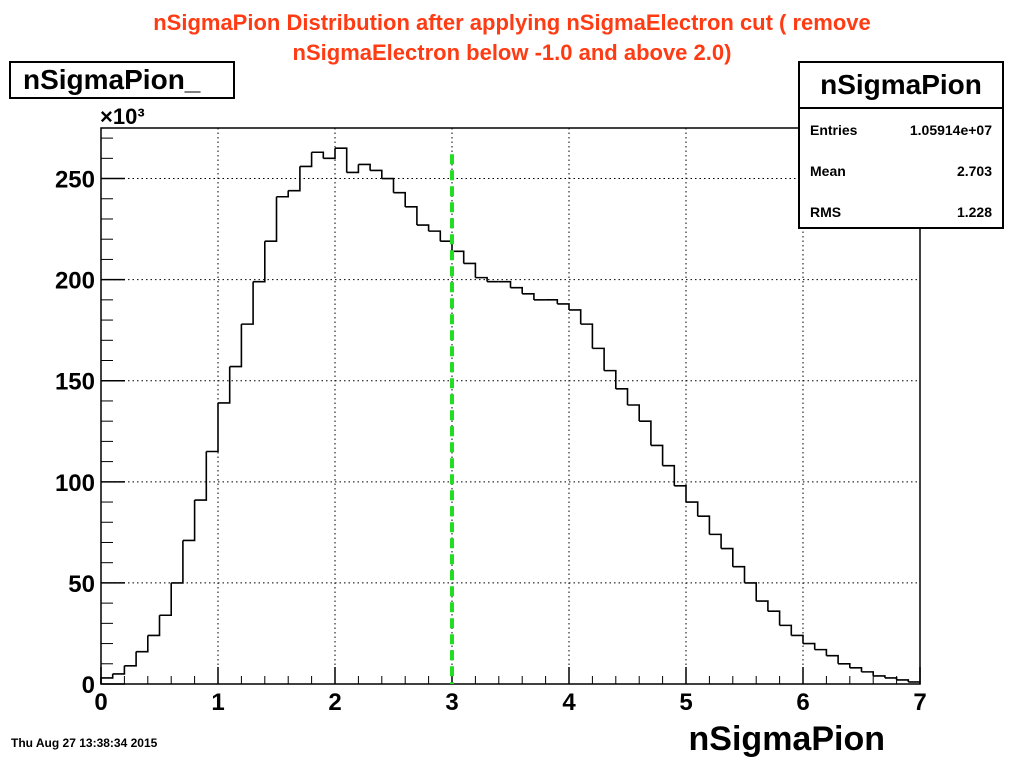 This screenshot has width=1024, height=768. I want to click on stats-label: Entries, so click(834, 129).